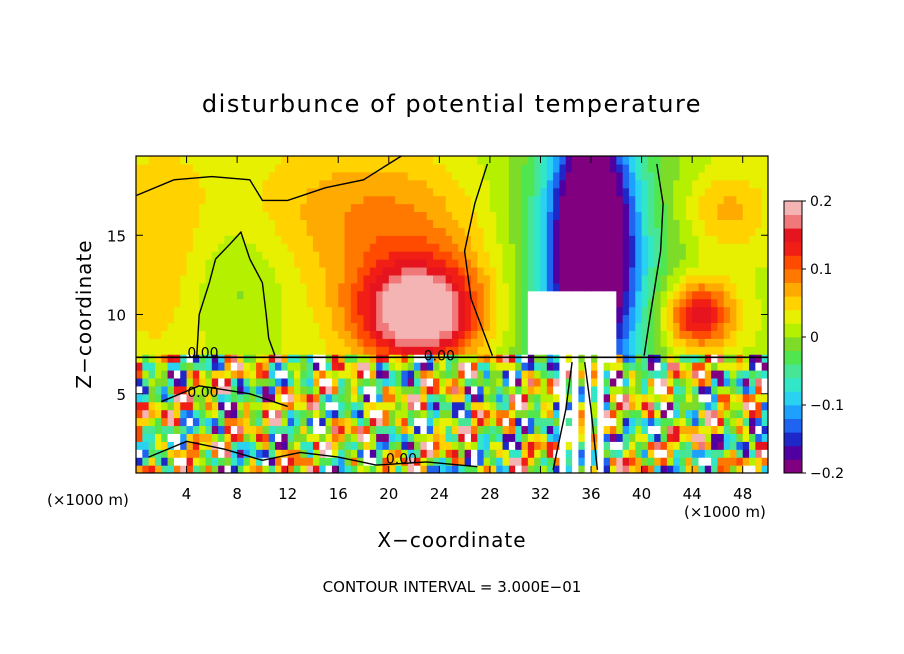 The height and width of the screenshot is (654, 904). Describe the element at coordinates (821, 270) in the screenshot. I see `colorbar-tick-label: 0.1` at that location.